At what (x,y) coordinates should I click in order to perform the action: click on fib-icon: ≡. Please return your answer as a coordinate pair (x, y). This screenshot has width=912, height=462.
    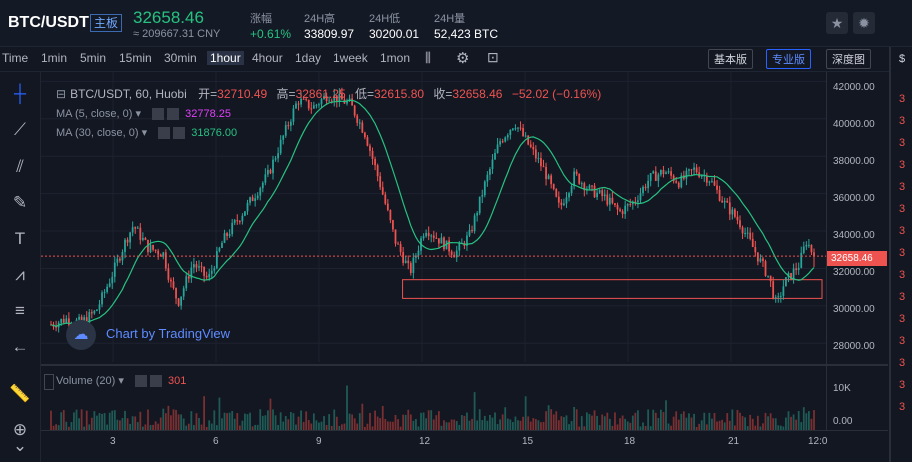
    Looking at the image, I should click on (20, 310).